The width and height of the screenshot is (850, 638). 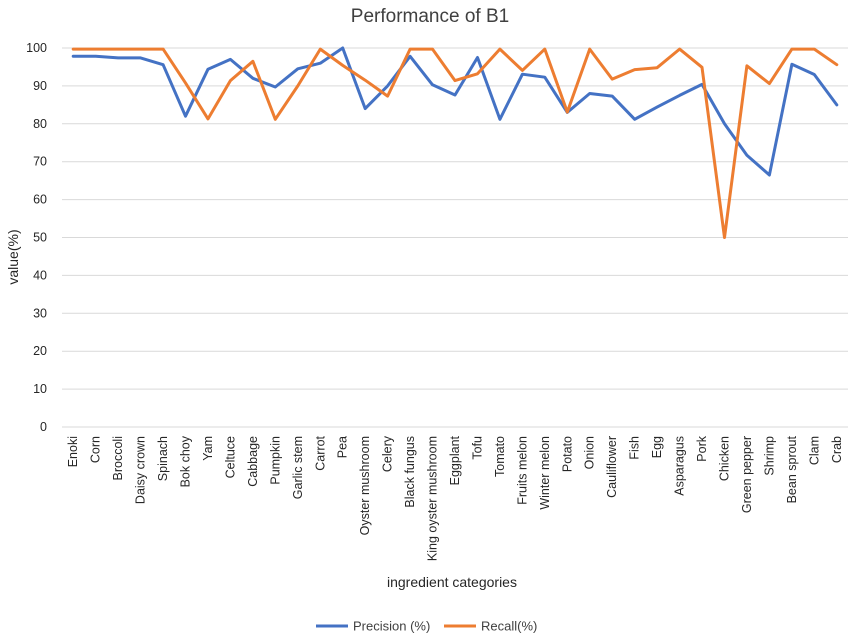 I want to click on legend: Precision (%) Recall(%), so click(x=426, y=626).